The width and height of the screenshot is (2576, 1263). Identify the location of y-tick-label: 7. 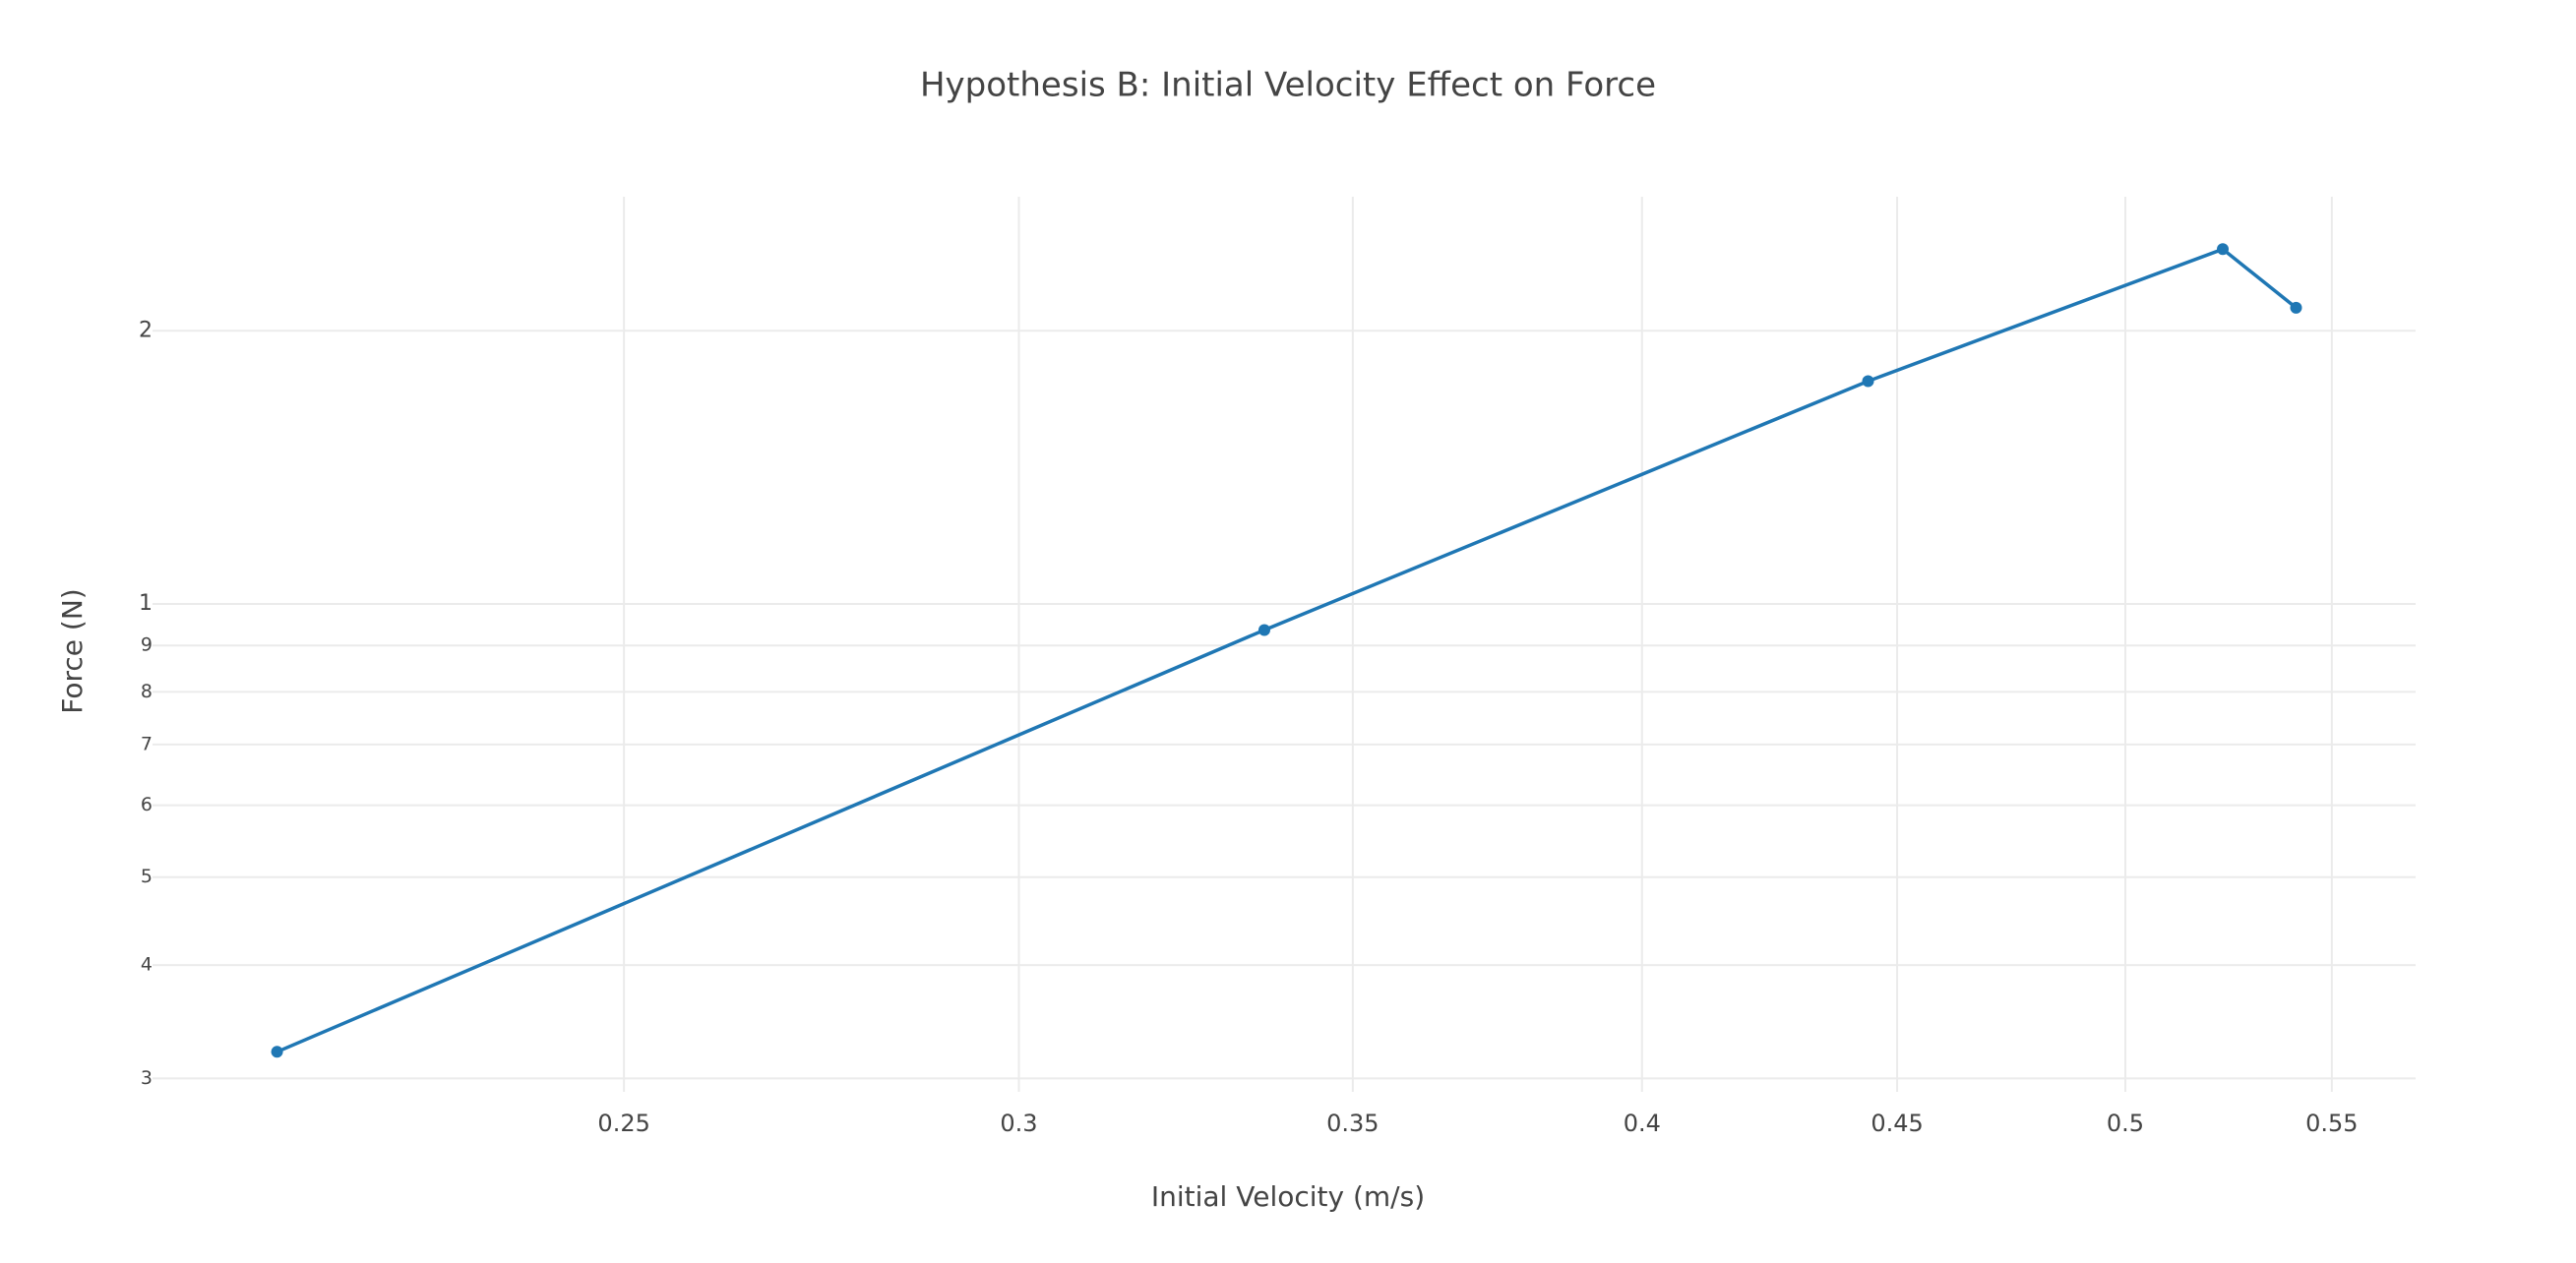
(147, 744).